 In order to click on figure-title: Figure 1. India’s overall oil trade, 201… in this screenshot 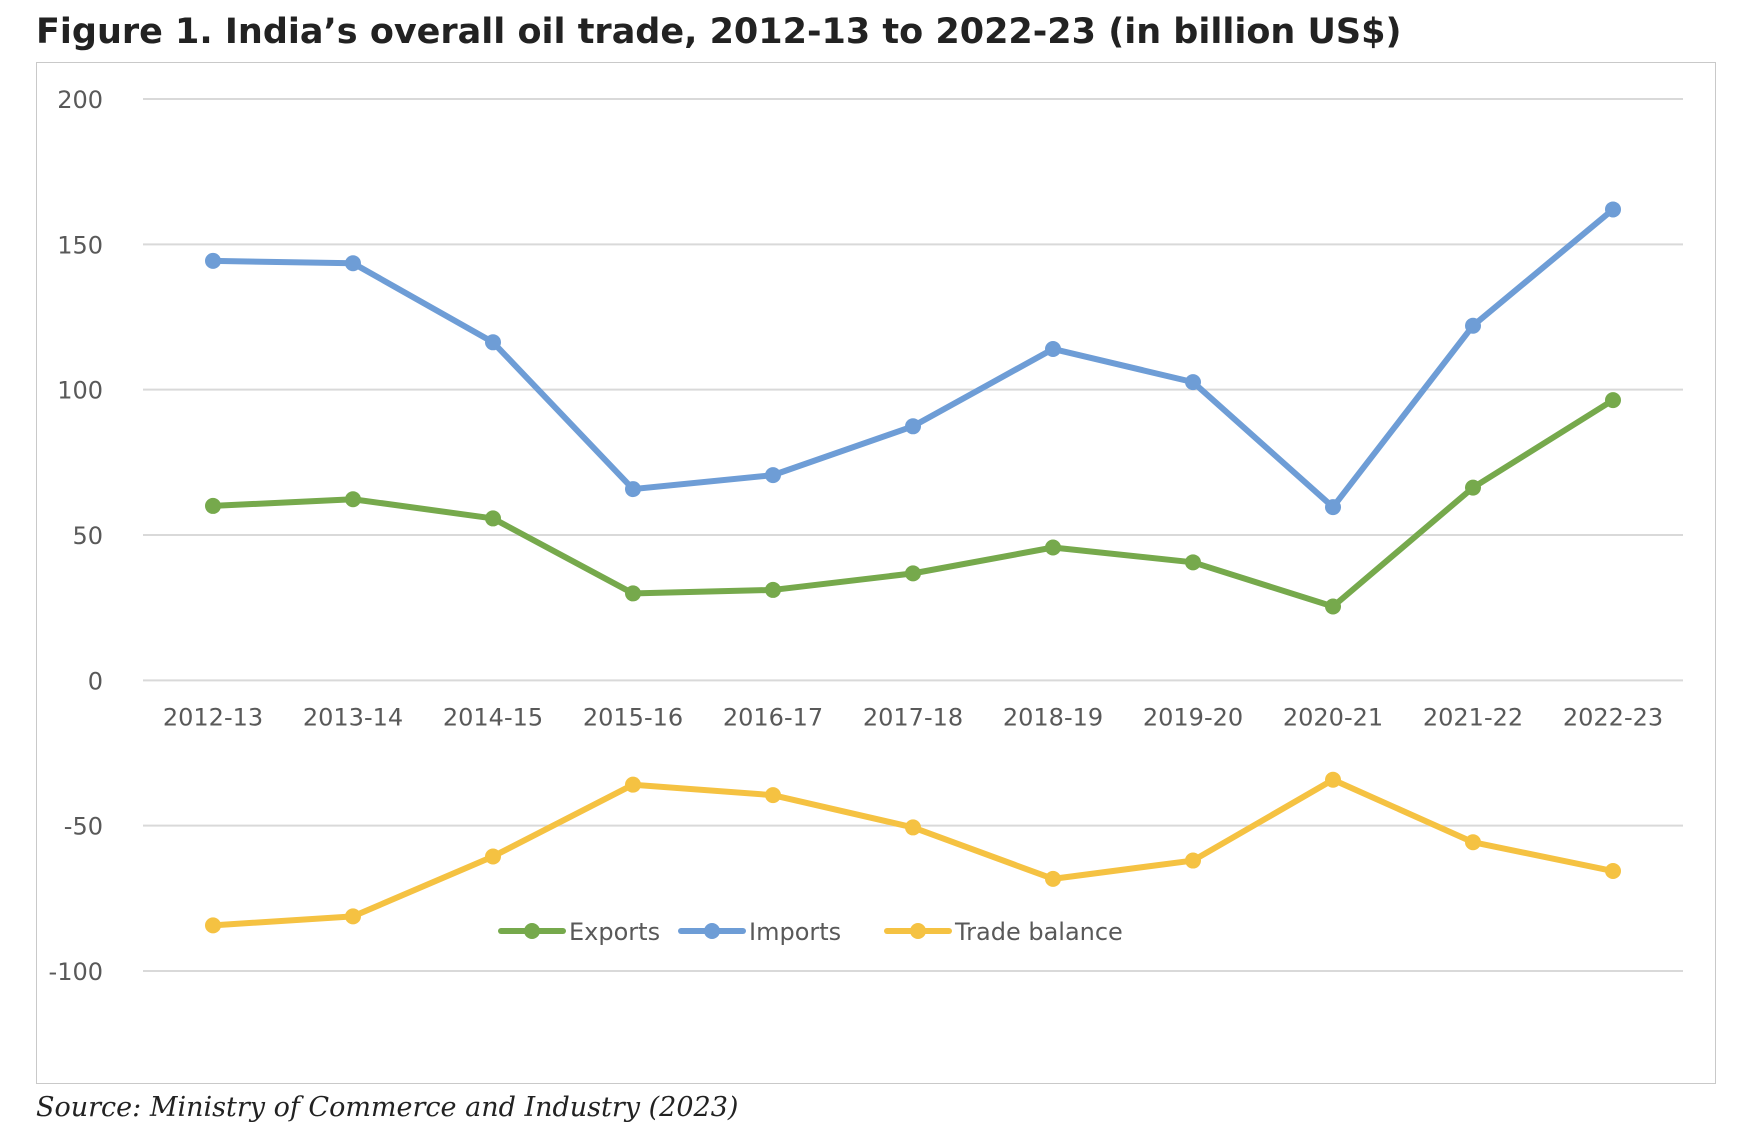, I will do `click(719, 32)`.